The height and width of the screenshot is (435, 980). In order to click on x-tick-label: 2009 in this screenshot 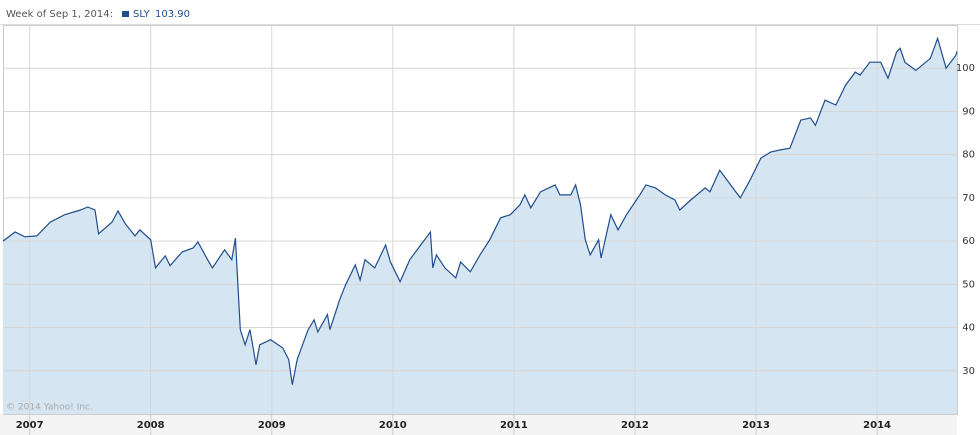, I will do `click(272, 425)`.